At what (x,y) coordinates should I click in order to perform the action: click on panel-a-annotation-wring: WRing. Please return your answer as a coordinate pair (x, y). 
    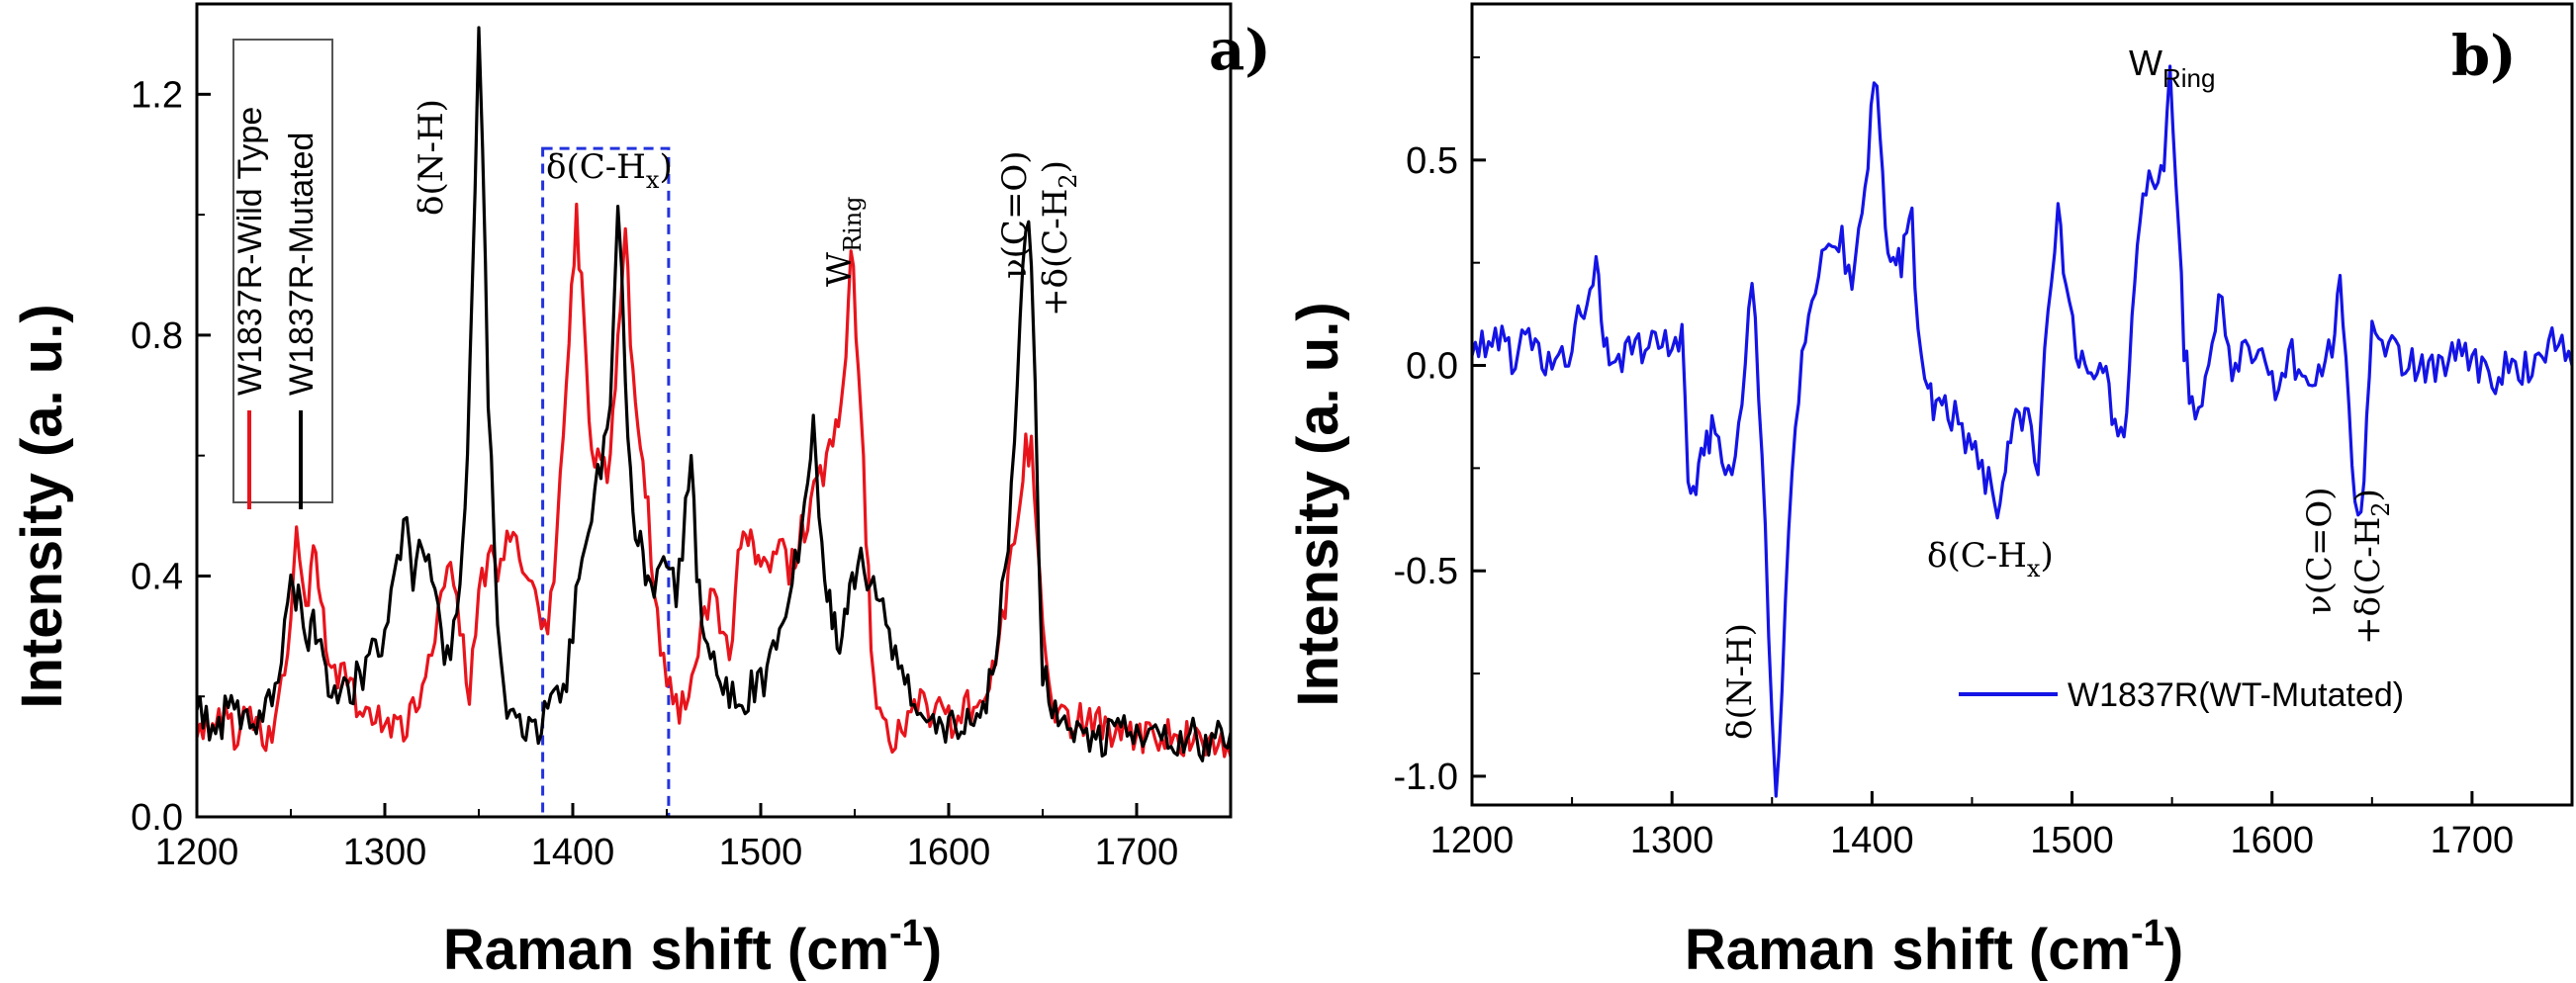
    Looking at the image, I should click on (844, 241).